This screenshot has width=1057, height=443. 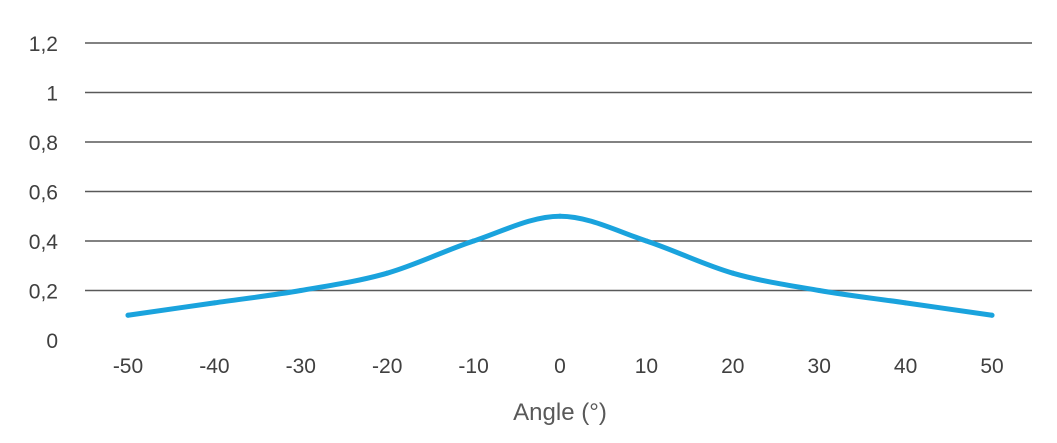 What do you see at coordinates (732, 366) in the screenshot?
I see `x-tick-label: 20` at bounding box center [732, 366].